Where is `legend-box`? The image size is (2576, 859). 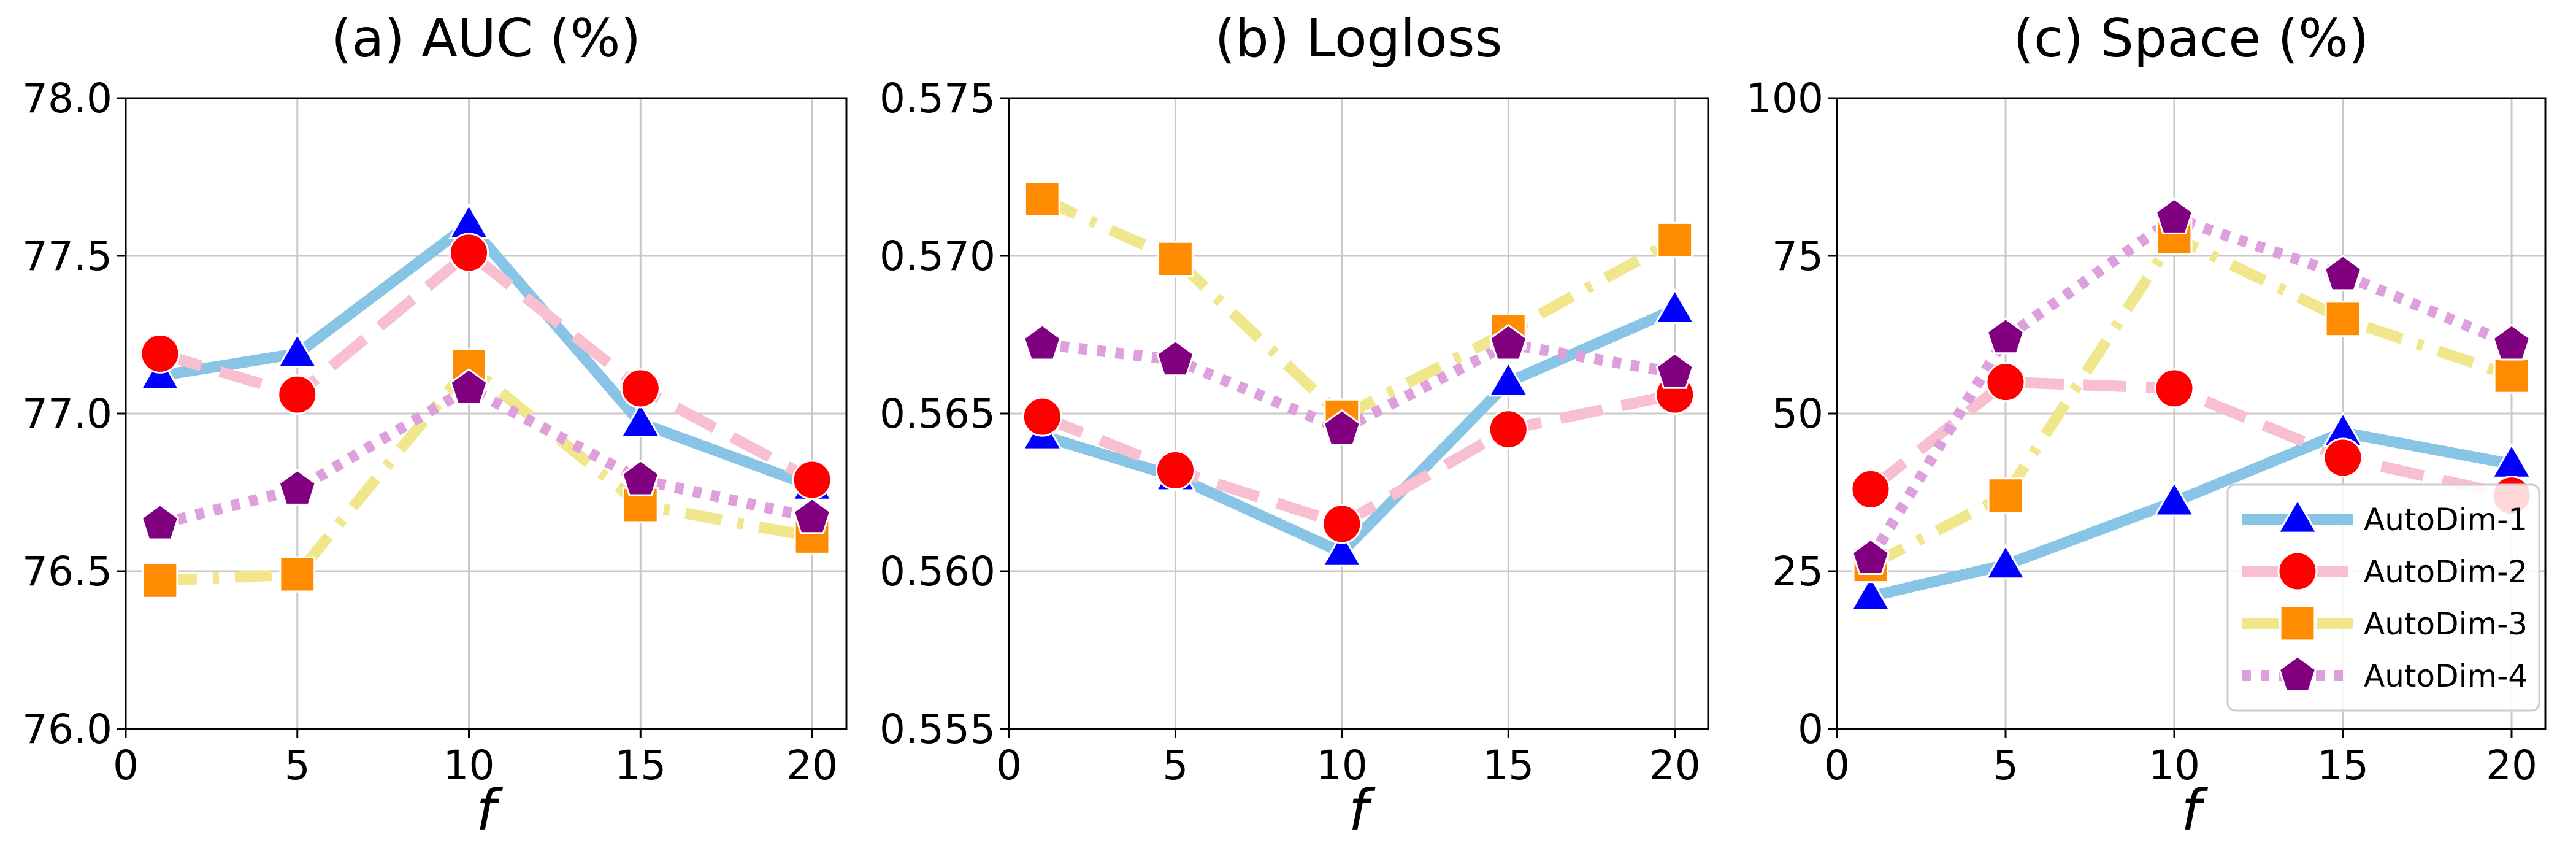 legend-box is located at coordinates (2383, 597).